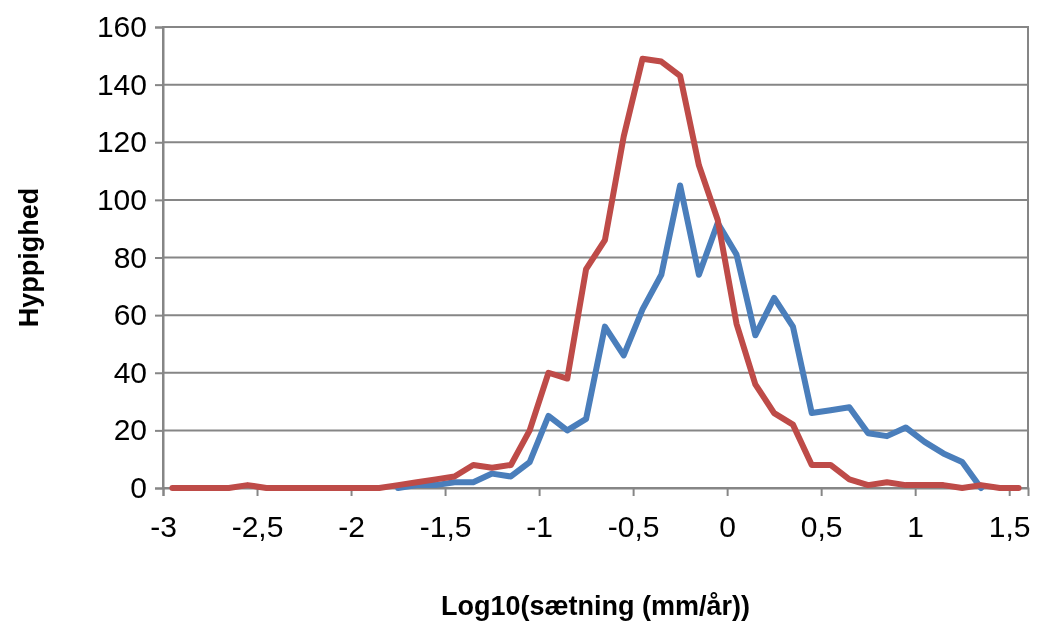  What do you see at coordinates (633, 527) in the screenshot?
I see `x-tick-label: -0,5` at bounding box center [633, 527].